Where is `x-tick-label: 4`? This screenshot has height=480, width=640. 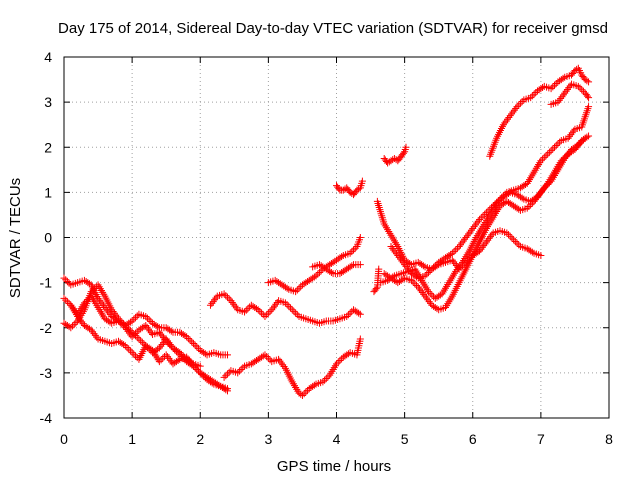
x-tick-label: 4 is located at coordinates (337, 439).